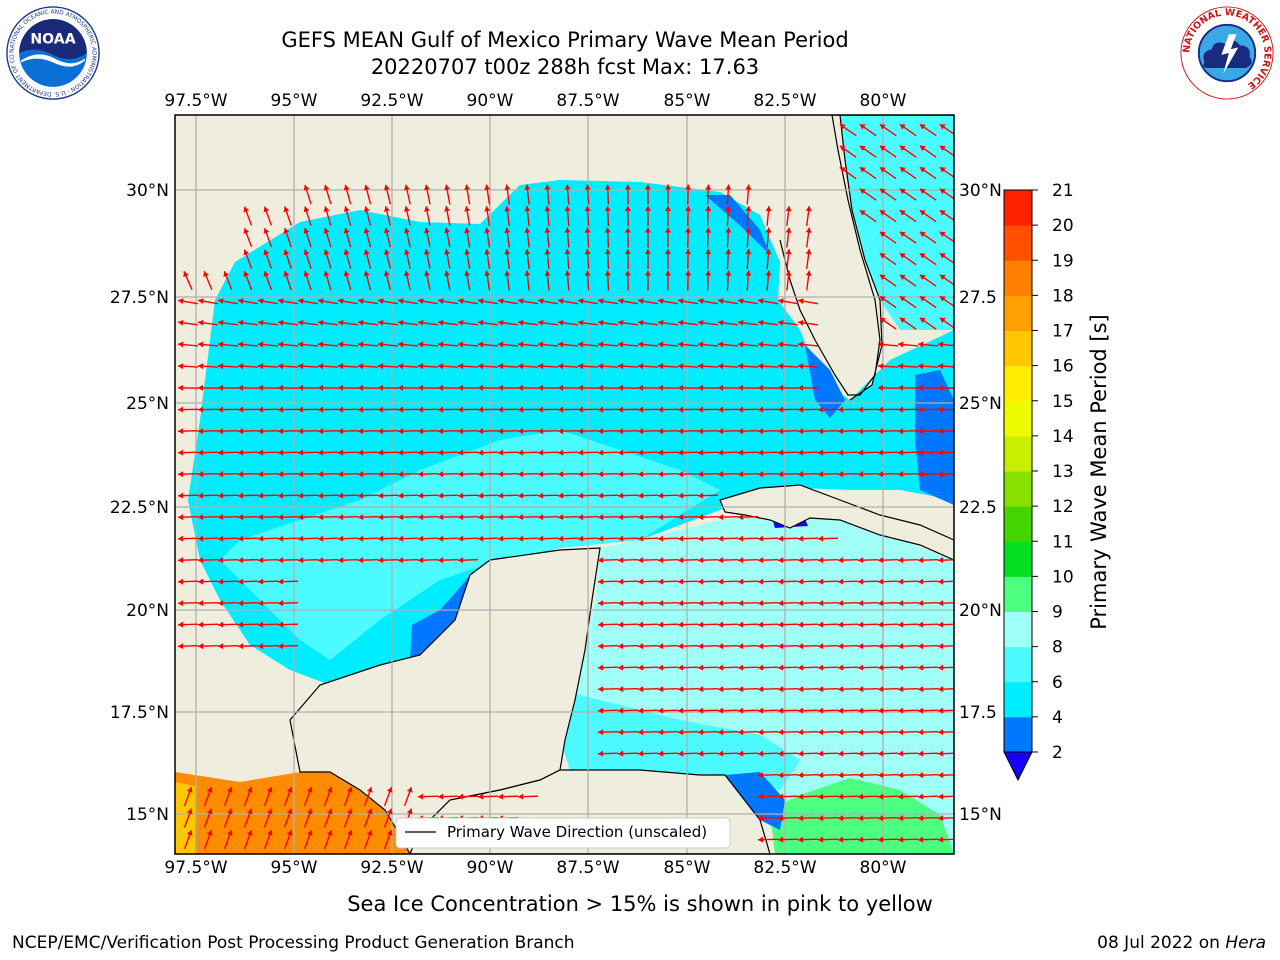 Image resolution: width=1280 pixels, height=960 pixels. What do you see at coordinates (587, 868) in the screenshot?
I see `lon-tick-label: 87.5°W` at bounding box center [587, 868].